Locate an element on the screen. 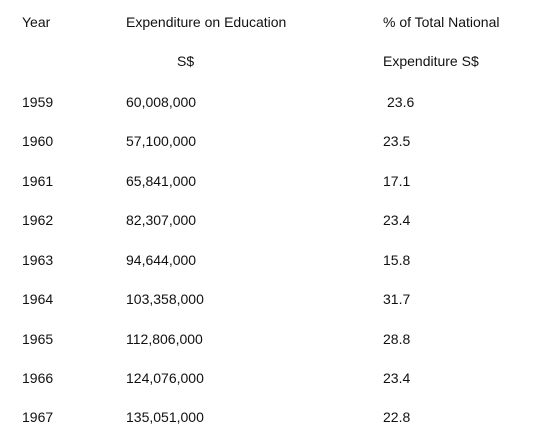  header-percent-unit: Expenditure S$ is located at coordinates (431, 61).